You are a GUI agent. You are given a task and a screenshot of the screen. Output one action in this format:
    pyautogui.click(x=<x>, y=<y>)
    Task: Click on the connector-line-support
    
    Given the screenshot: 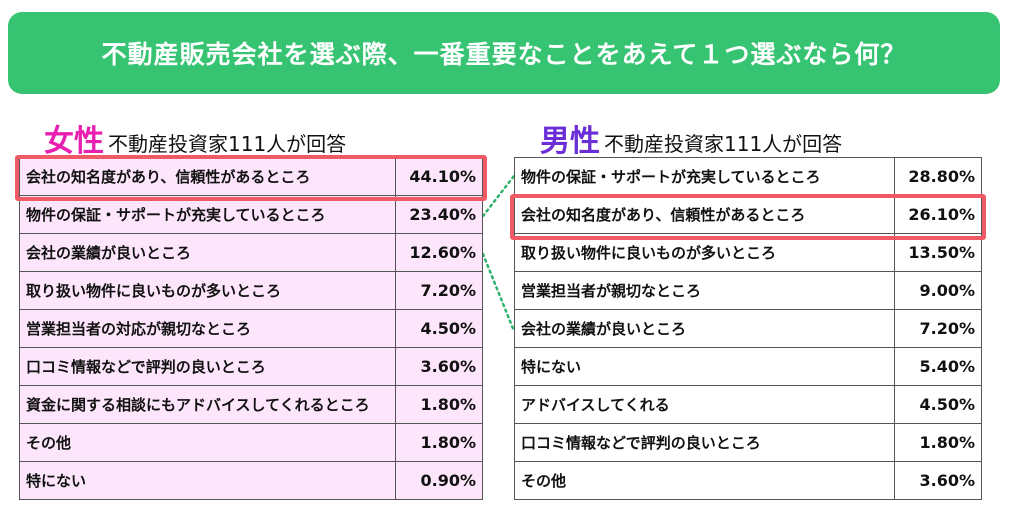 What is the action you would take?
    pyautogui.click(x=498, y=196)
    